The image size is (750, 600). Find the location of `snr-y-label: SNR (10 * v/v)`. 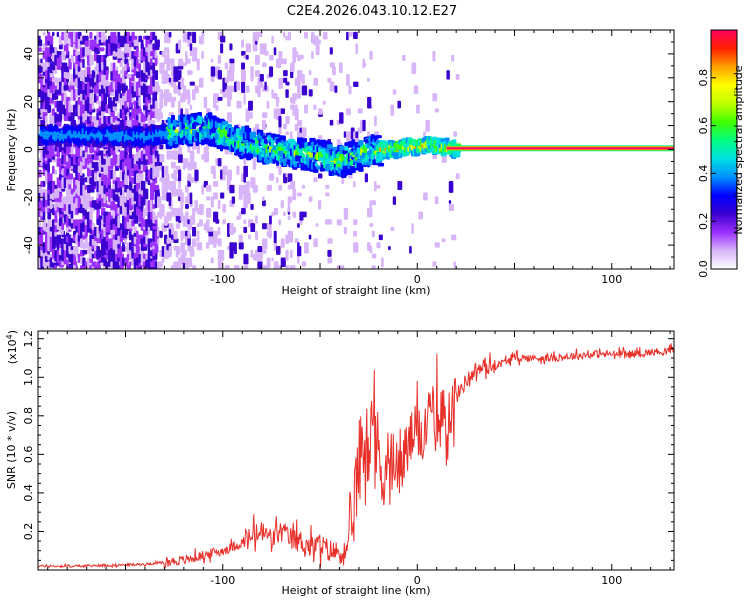

snr-y-label: SNR (10 * v/v) is located at coordinates (11, 450).